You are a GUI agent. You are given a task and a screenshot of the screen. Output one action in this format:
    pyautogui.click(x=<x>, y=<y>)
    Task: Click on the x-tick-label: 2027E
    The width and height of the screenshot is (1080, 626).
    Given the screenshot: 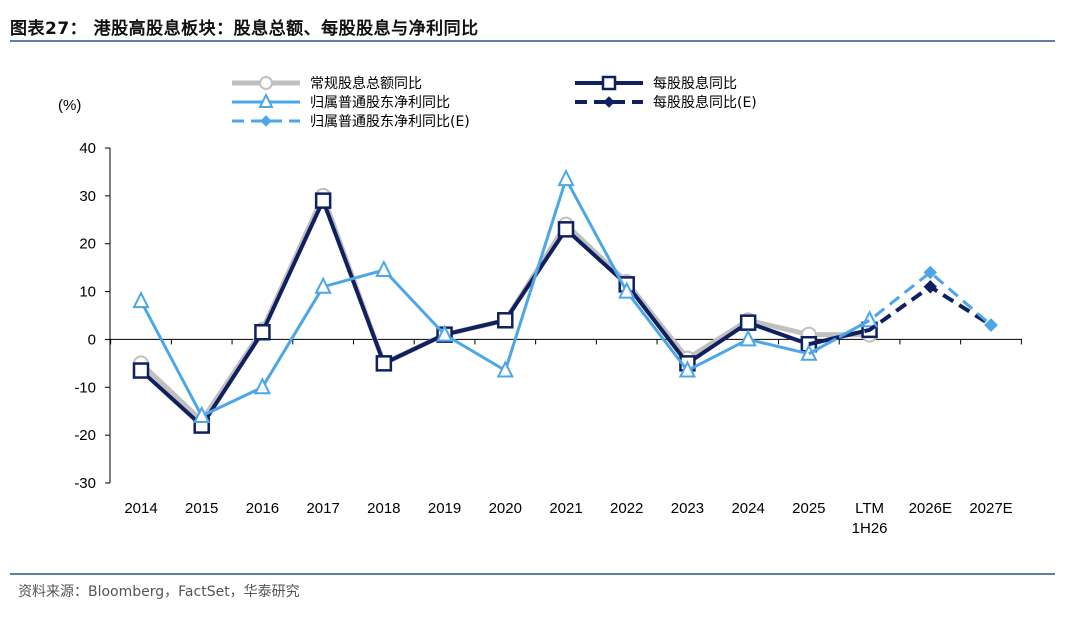 What is the action you would take?
    pyautogui.click(x=990, y=508)
    